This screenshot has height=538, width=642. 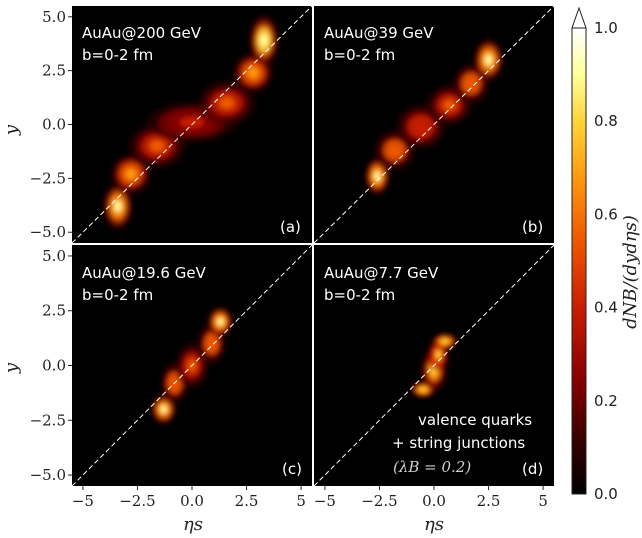 I want to click on x-axis-ticks: −5 −2.5 0.0 2.5 5 −5 −2.5 0.0 2.5 5, so click(x=310, y=498).